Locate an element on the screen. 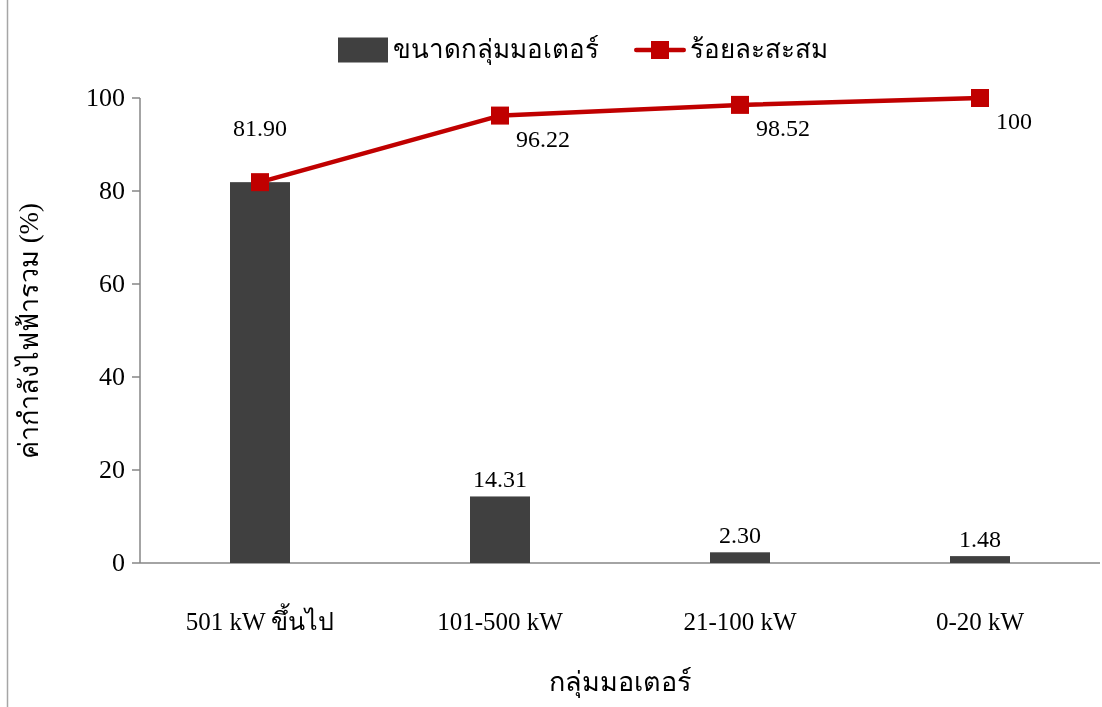  x-tick-label: 21-100 kW is located at coordinates (740, 622).